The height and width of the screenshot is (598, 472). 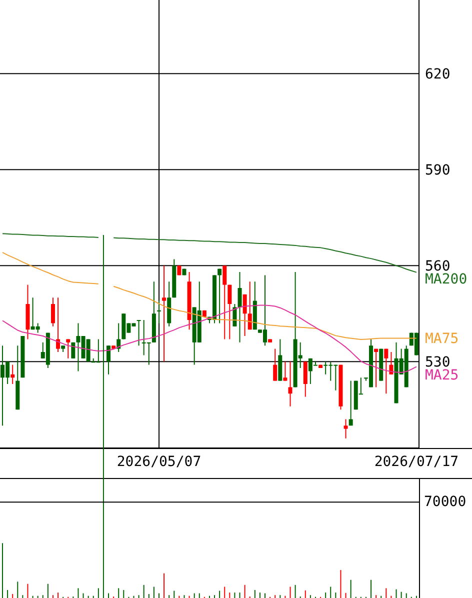 I want to click on y-tick-label: 620, so click(x=437, y=74).